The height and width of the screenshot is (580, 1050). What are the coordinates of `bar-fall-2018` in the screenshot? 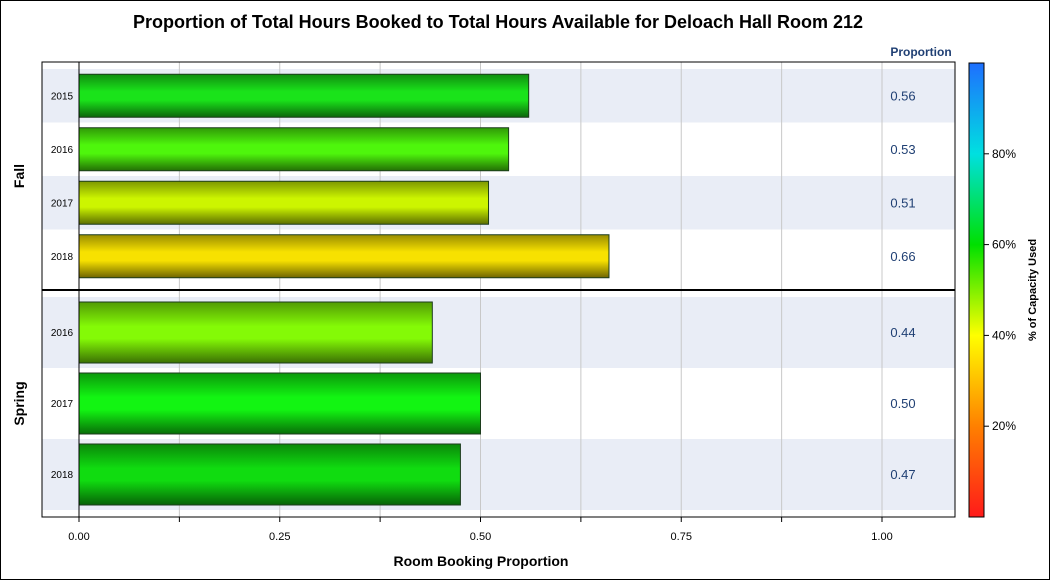 It's located at (344, 256).